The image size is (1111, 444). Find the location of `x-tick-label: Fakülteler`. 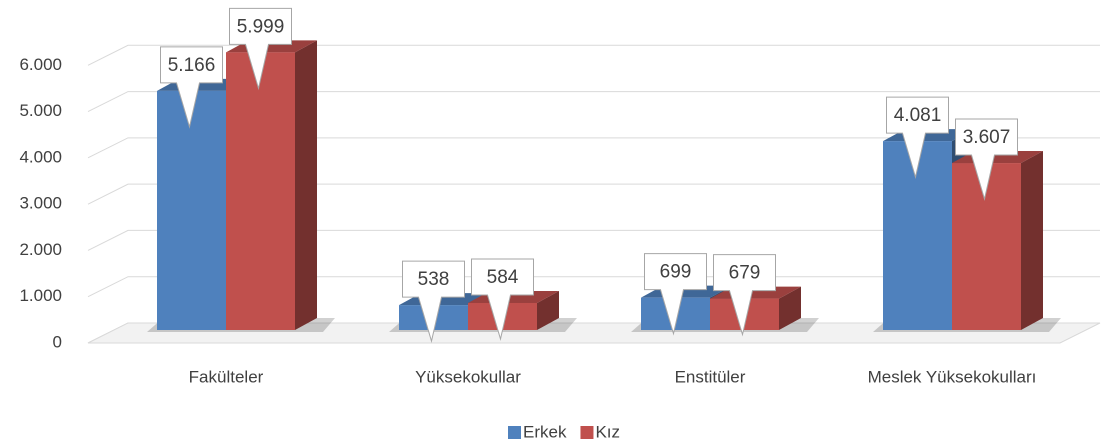

x-tick-label: Fakülteler is located at coordinates (226, 376).